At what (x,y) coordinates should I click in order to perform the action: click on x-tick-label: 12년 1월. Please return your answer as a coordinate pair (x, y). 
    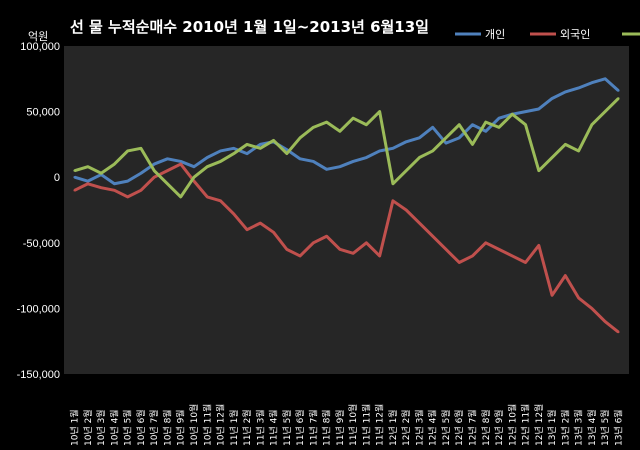
    Looking at the image, I should click on (393, 427).